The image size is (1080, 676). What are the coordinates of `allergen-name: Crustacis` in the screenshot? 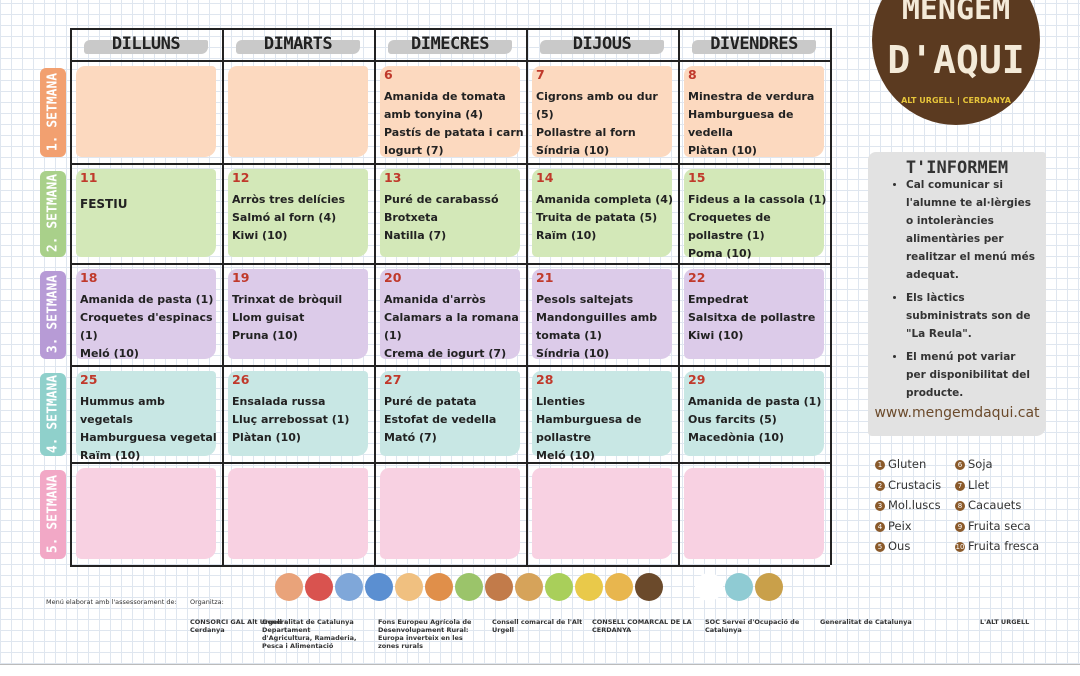 It's located at (915, 484).